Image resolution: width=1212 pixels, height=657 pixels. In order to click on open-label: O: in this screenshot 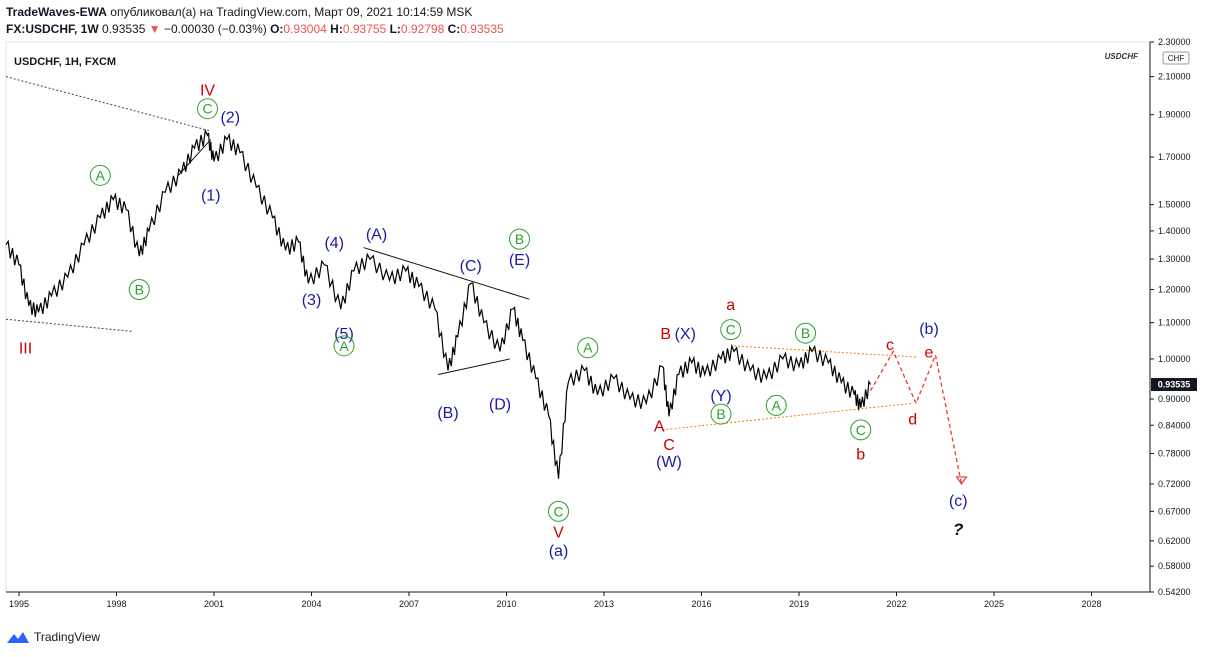, I will do `click(277, 29)`.